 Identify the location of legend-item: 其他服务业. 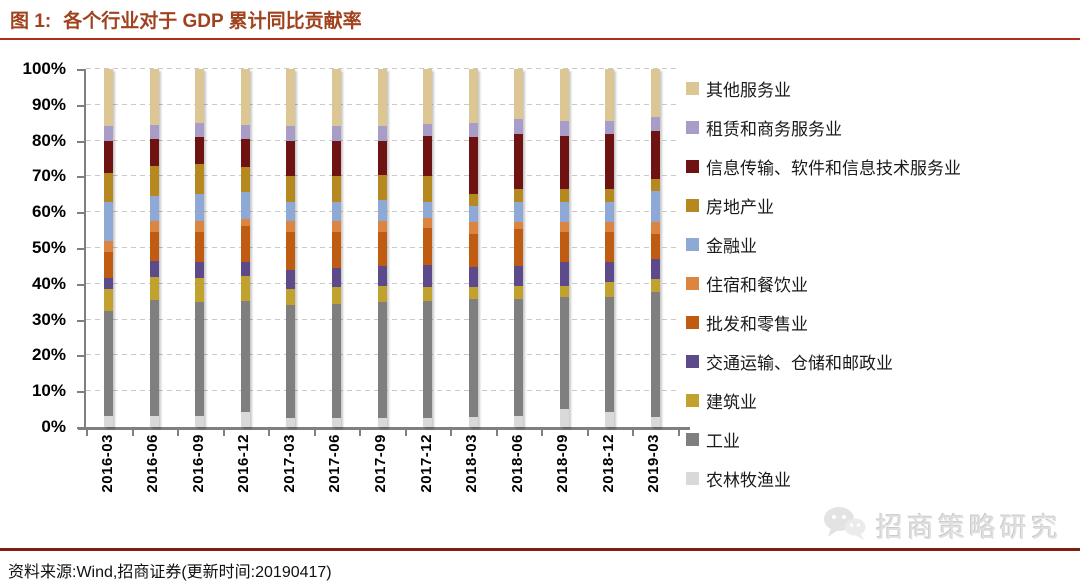
(823, 89).